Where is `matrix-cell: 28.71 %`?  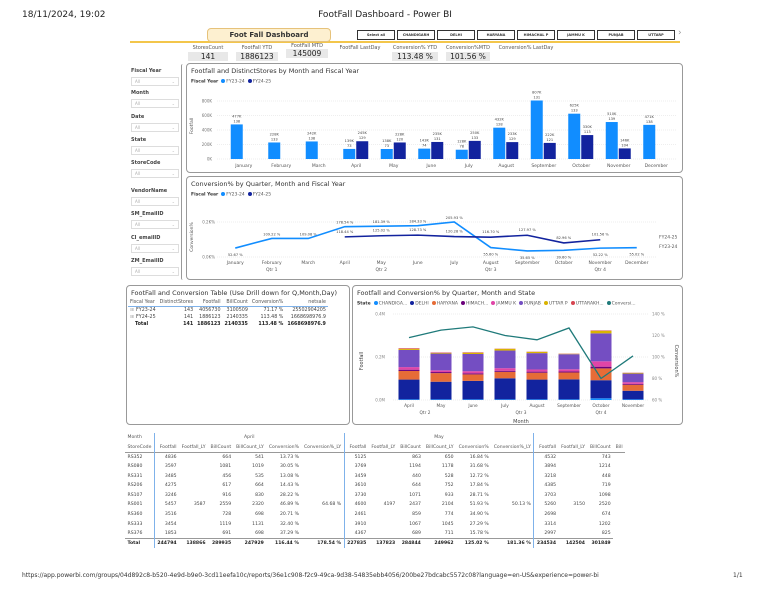
matrix-cell: 28.71 % is located at coordinates (479, 495).